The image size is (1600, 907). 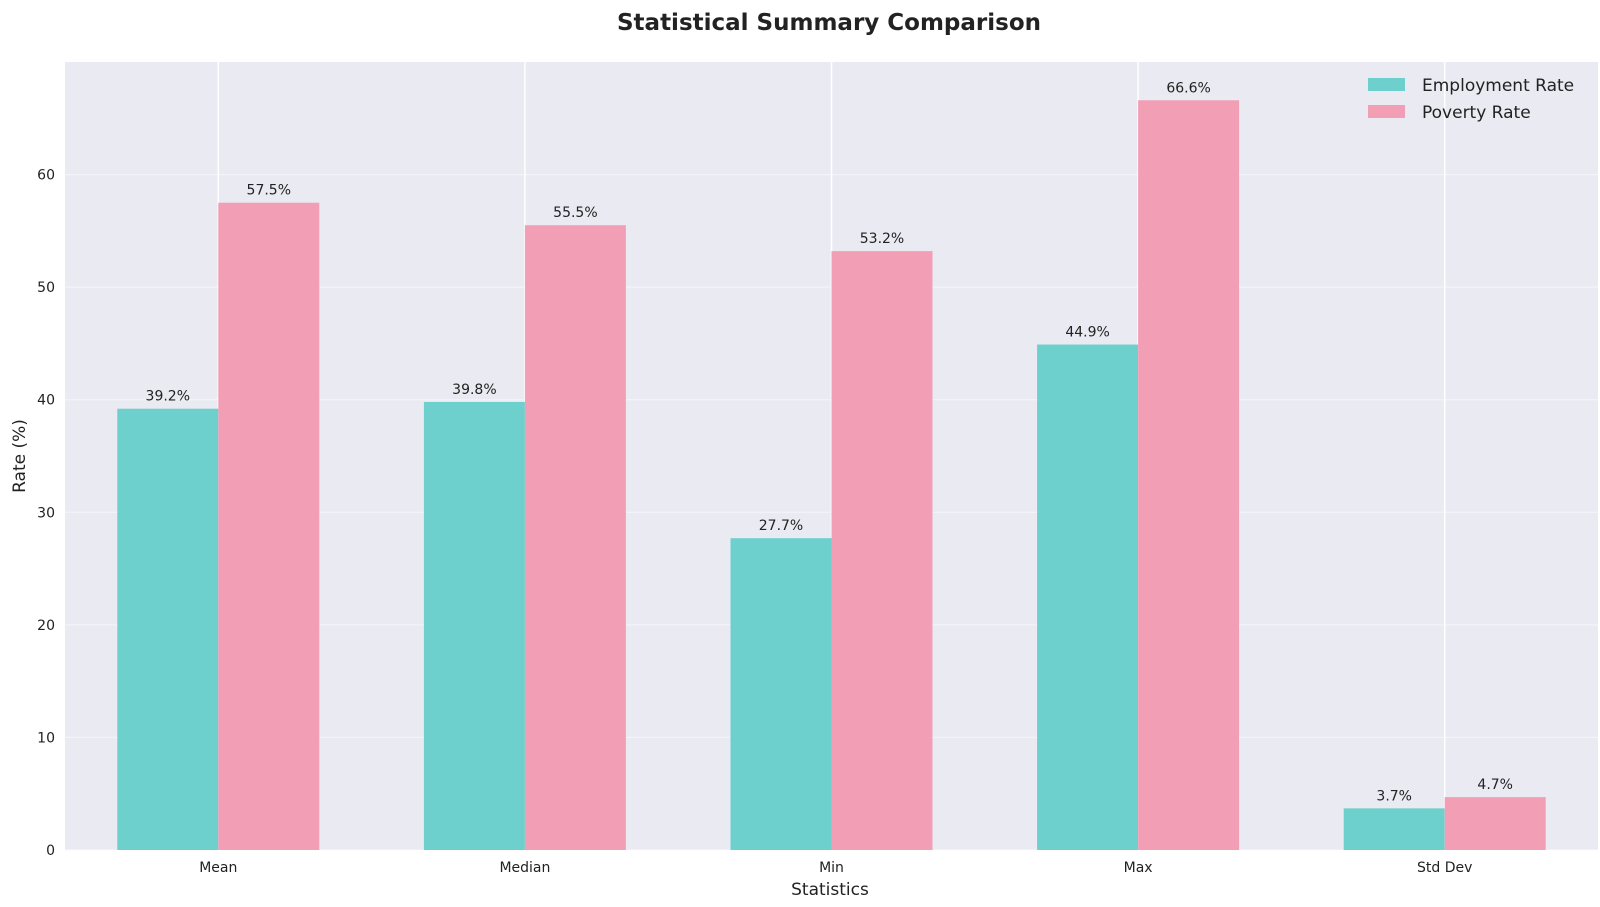 What do you see at coordinates (46, 401) in the screenshot?
I see `y-tick-label: 40` at bounding box center [46, 401].